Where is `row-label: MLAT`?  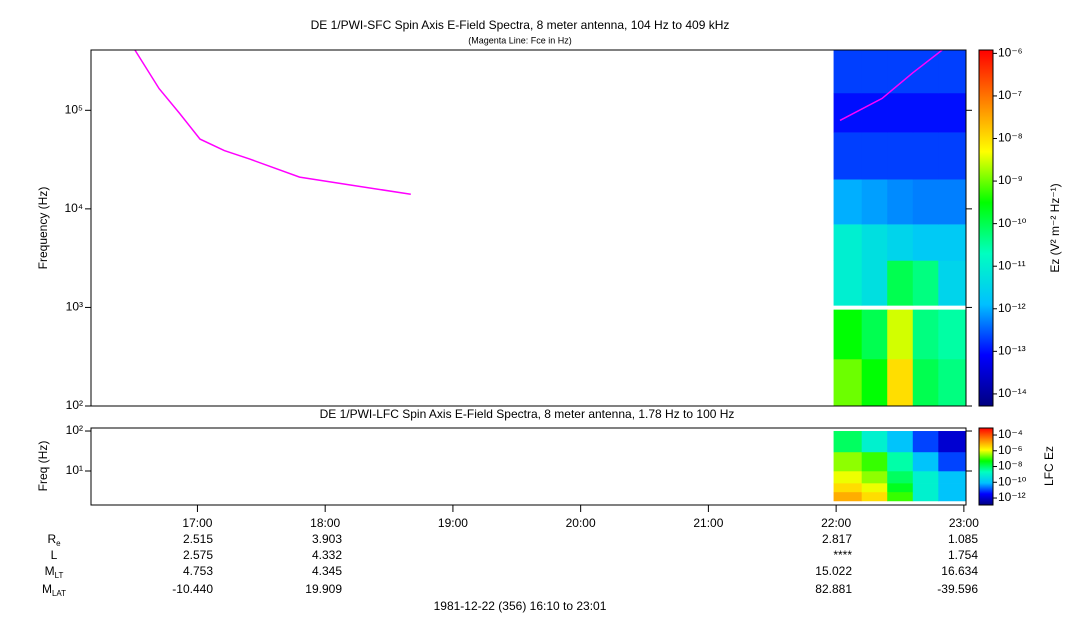
row-label: MLAT is located at coordinates (54, 590).